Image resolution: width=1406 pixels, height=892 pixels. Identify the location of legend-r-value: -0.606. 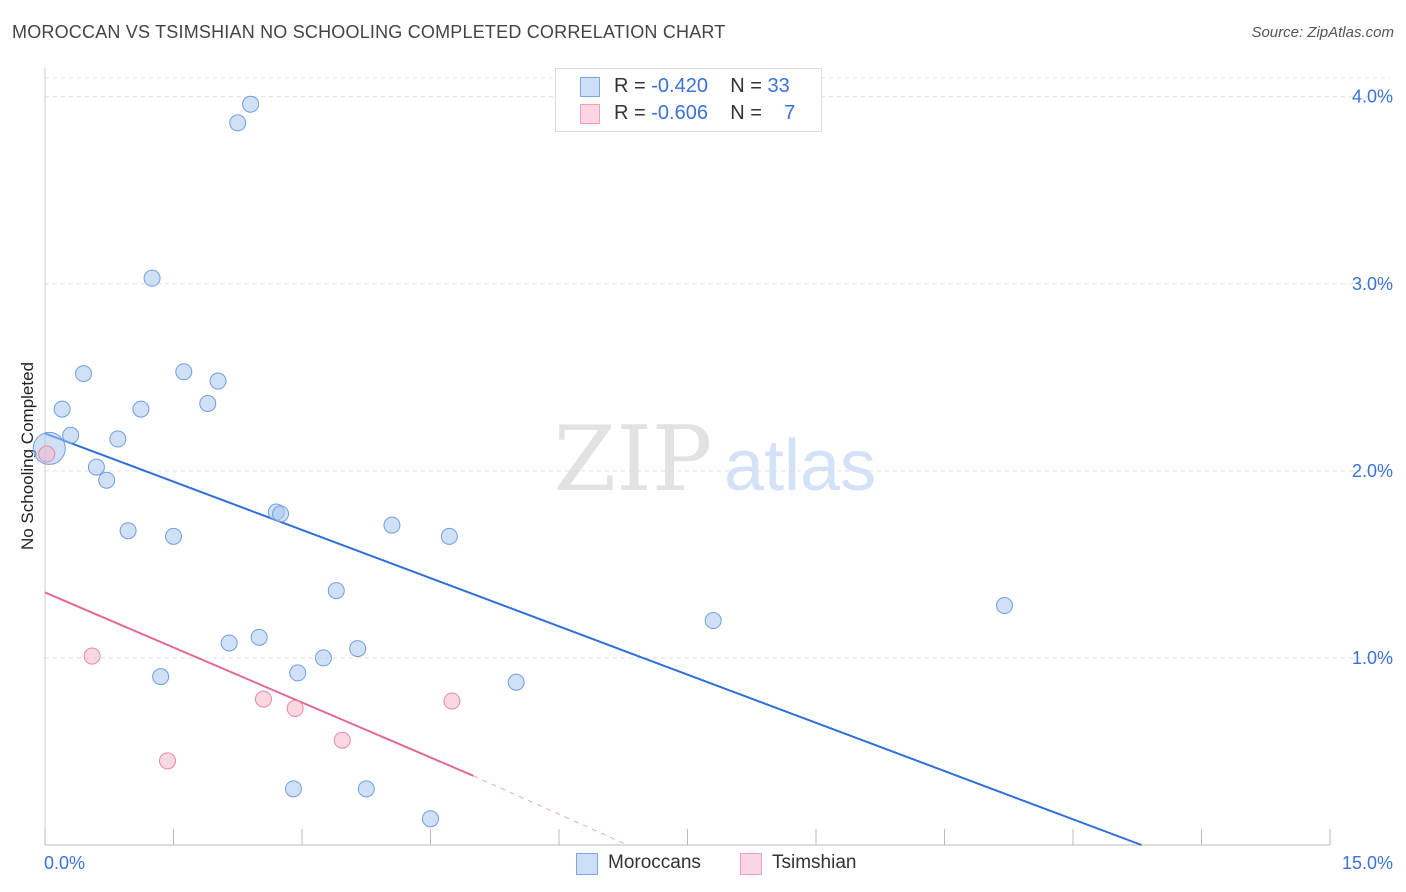
(679, 113).